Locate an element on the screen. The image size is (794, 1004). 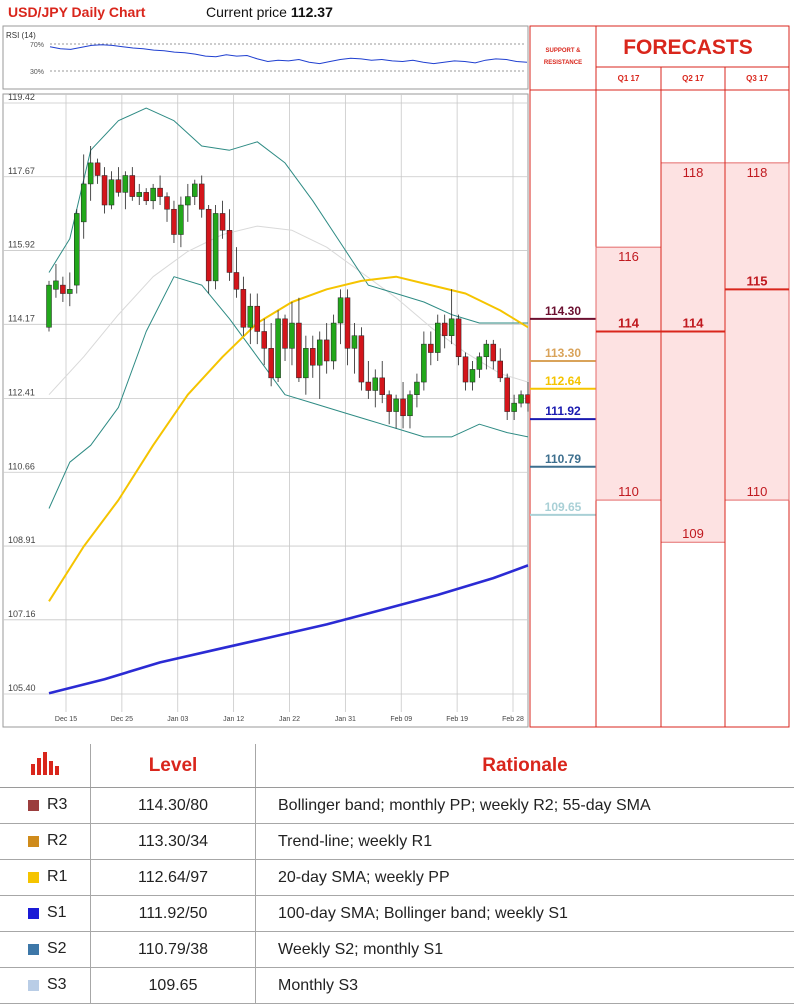
level-value: 113.30/34 is located at coordinates (173, 842).